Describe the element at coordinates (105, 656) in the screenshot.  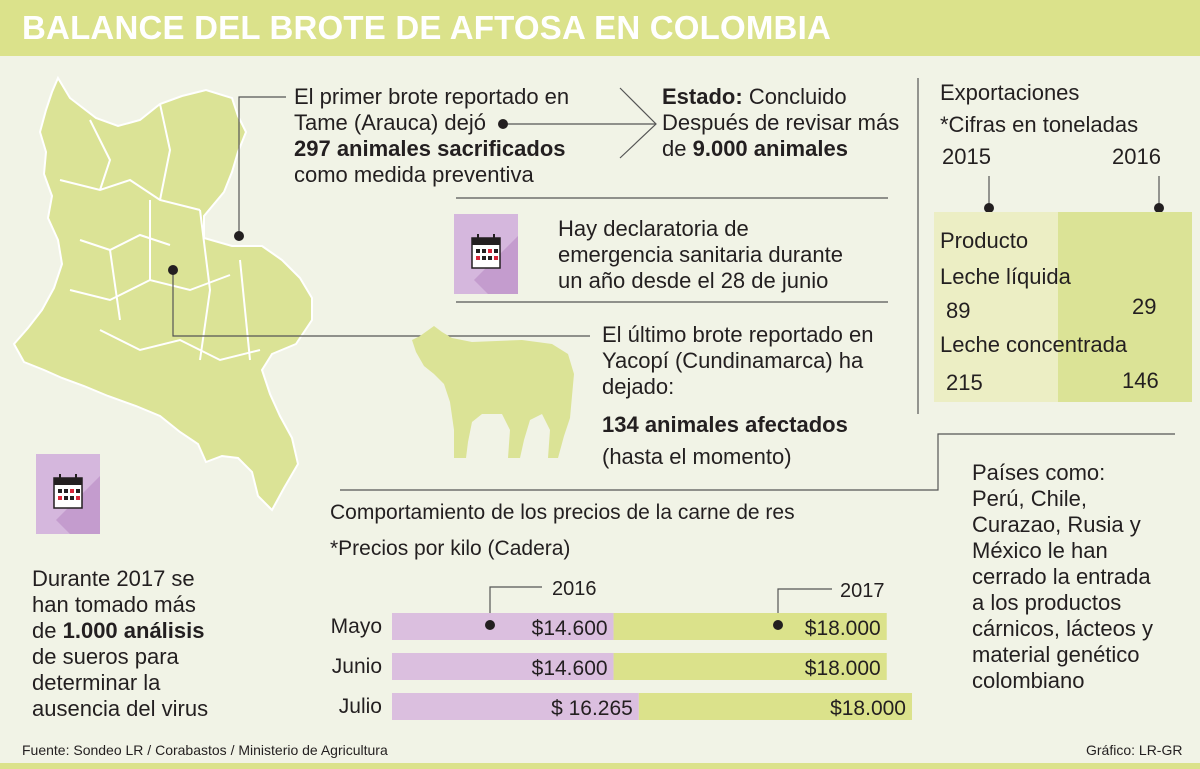
I see `analisis-line-4: de sueros para` at that location.